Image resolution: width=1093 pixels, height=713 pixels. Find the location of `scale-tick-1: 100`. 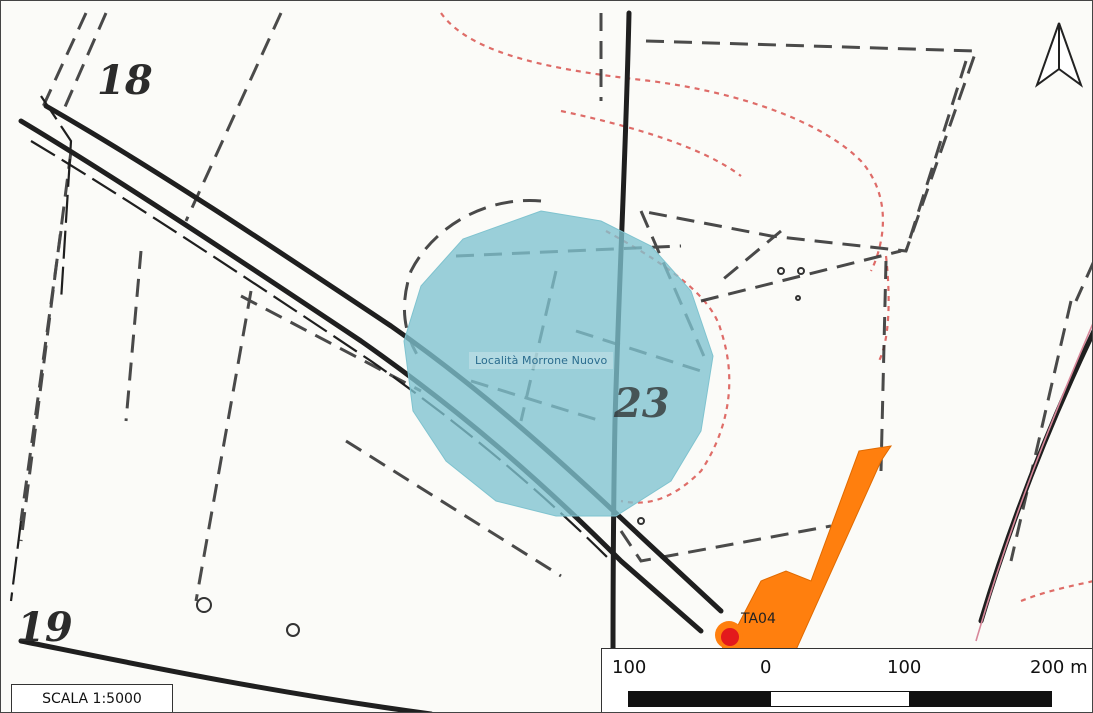

scale-tick-1: 100 is located at coordinates (629, 667).